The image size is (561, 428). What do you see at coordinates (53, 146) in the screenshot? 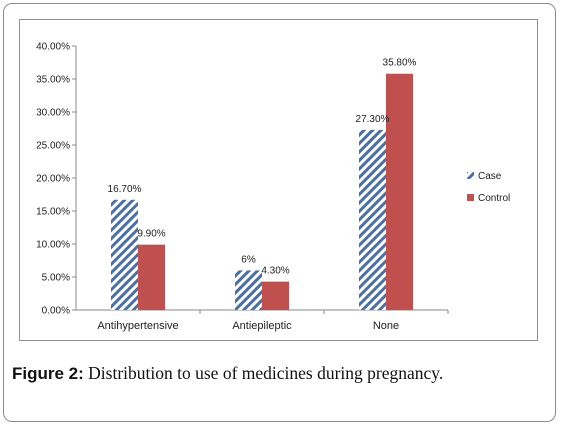
I see `y-tick-label: 25.00%` at bounding box center [53, 146].